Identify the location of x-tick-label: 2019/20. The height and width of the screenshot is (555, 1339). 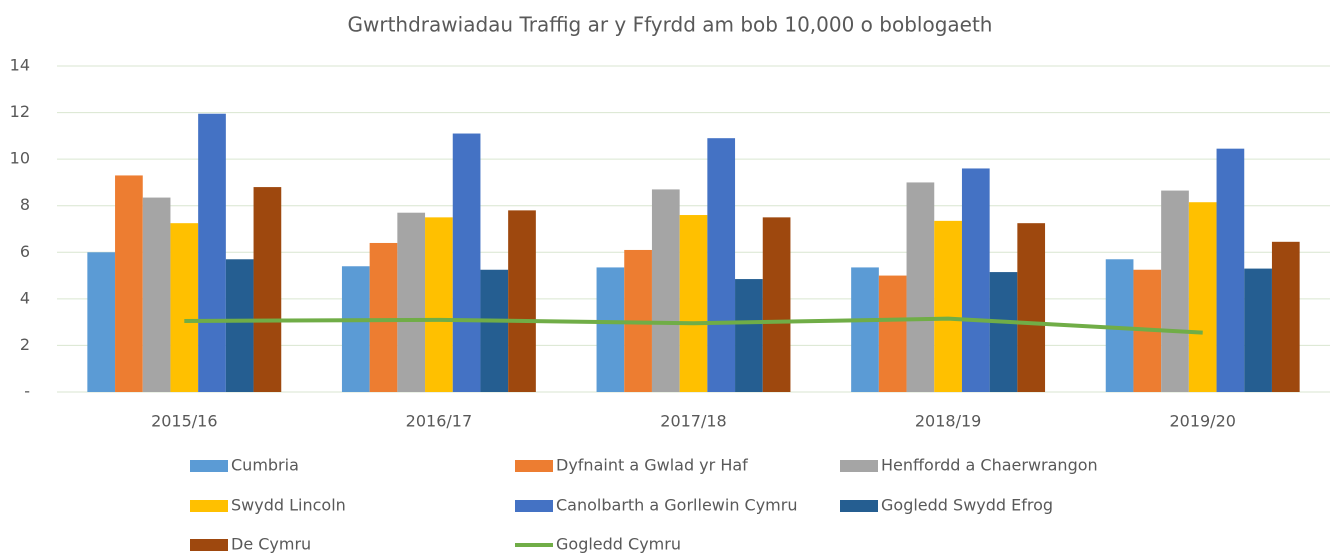
(1202, 421).